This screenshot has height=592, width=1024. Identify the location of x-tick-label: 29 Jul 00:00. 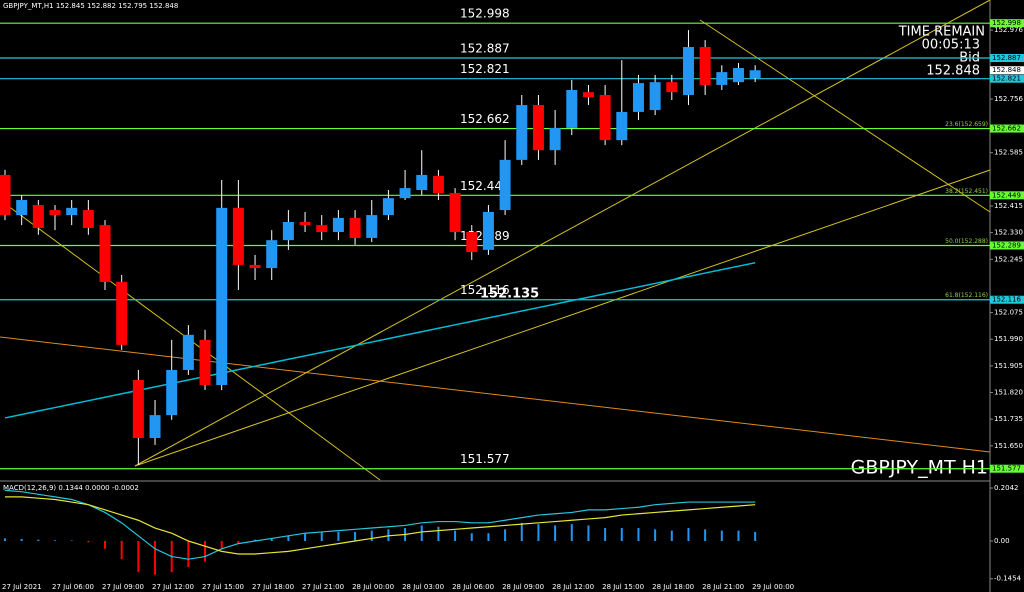
(773, 587).